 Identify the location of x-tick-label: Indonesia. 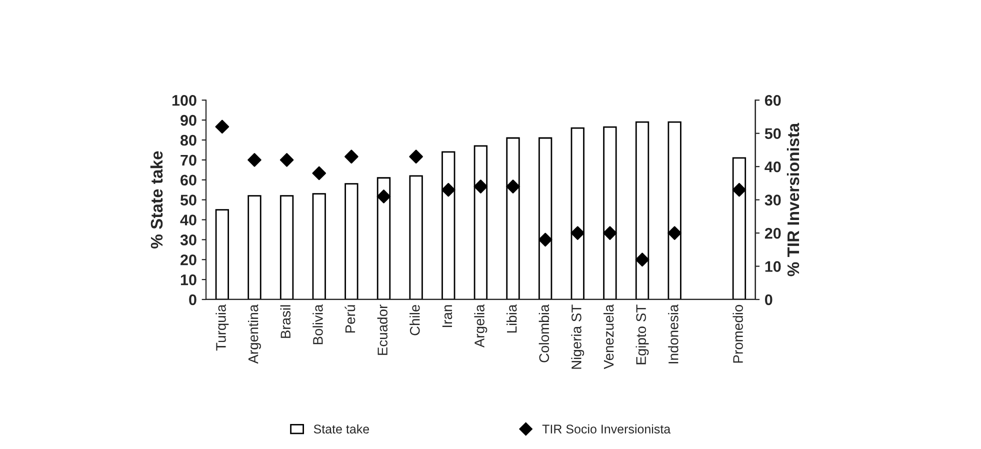
(673, 334).